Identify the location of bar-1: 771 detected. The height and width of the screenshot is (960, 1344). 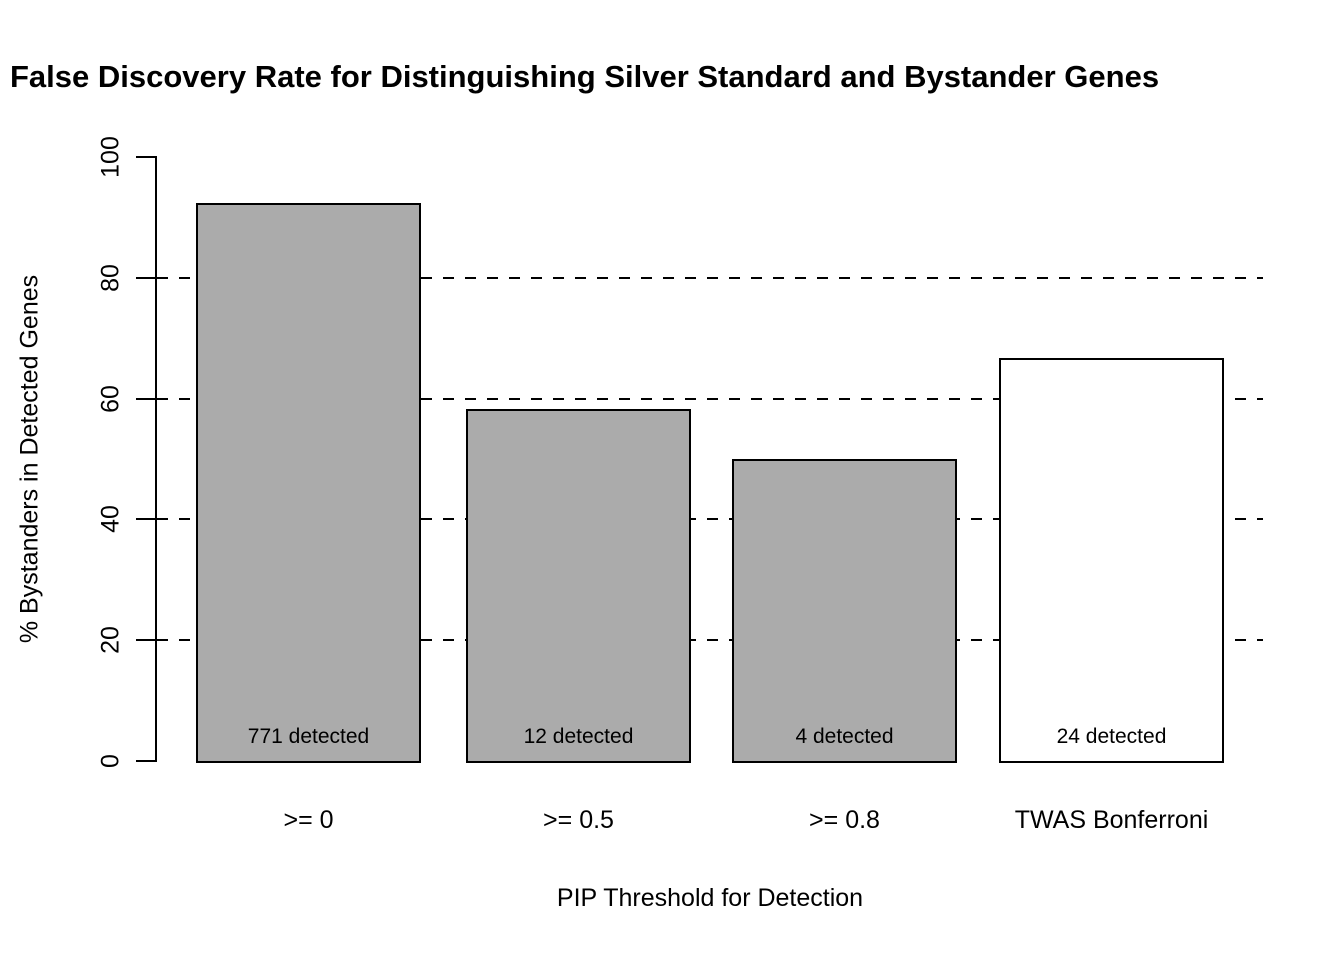
(308, 482).